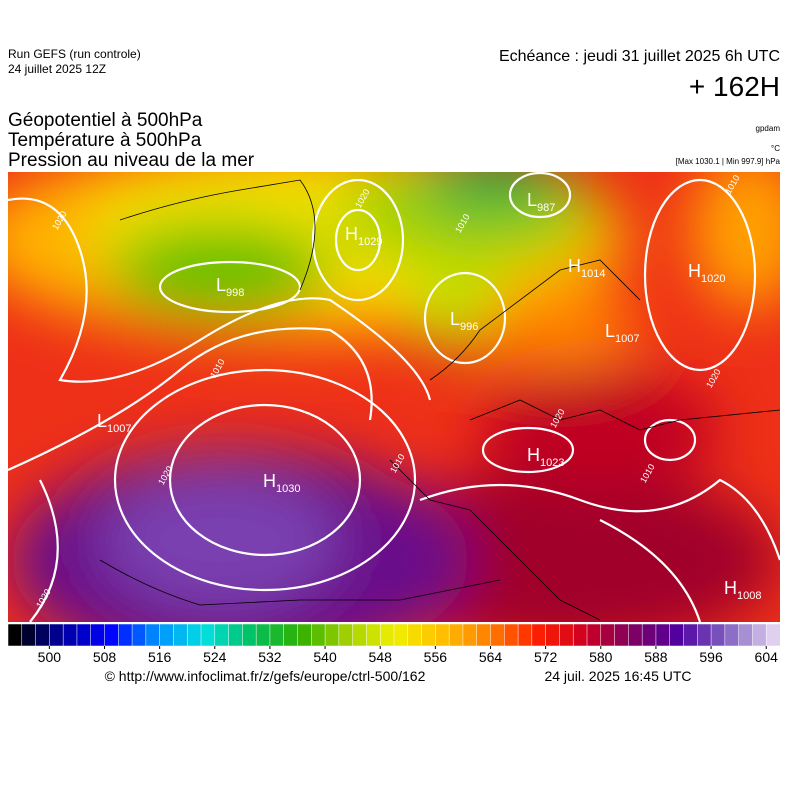 The image size is (788, 794). I want to click on colorbar-label: 540, so click(325, 657).